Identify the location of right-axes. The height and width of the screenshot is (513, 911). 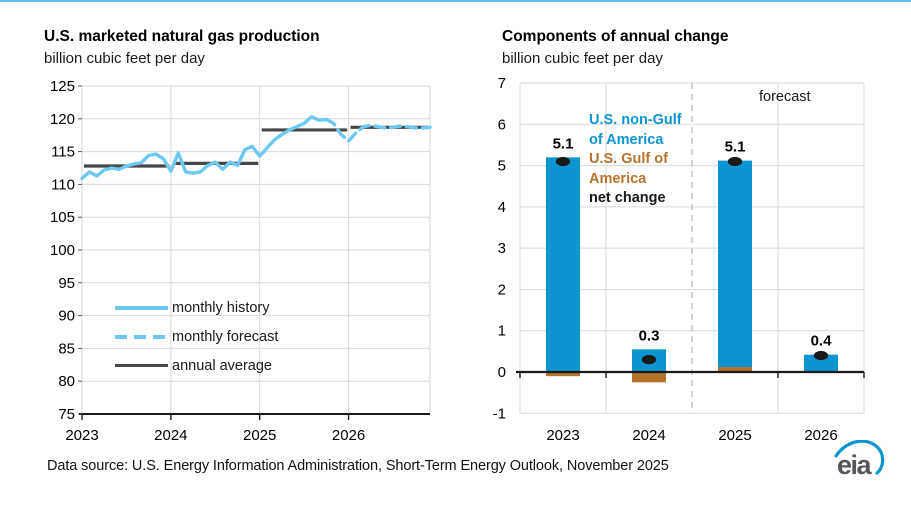
(690, 374).